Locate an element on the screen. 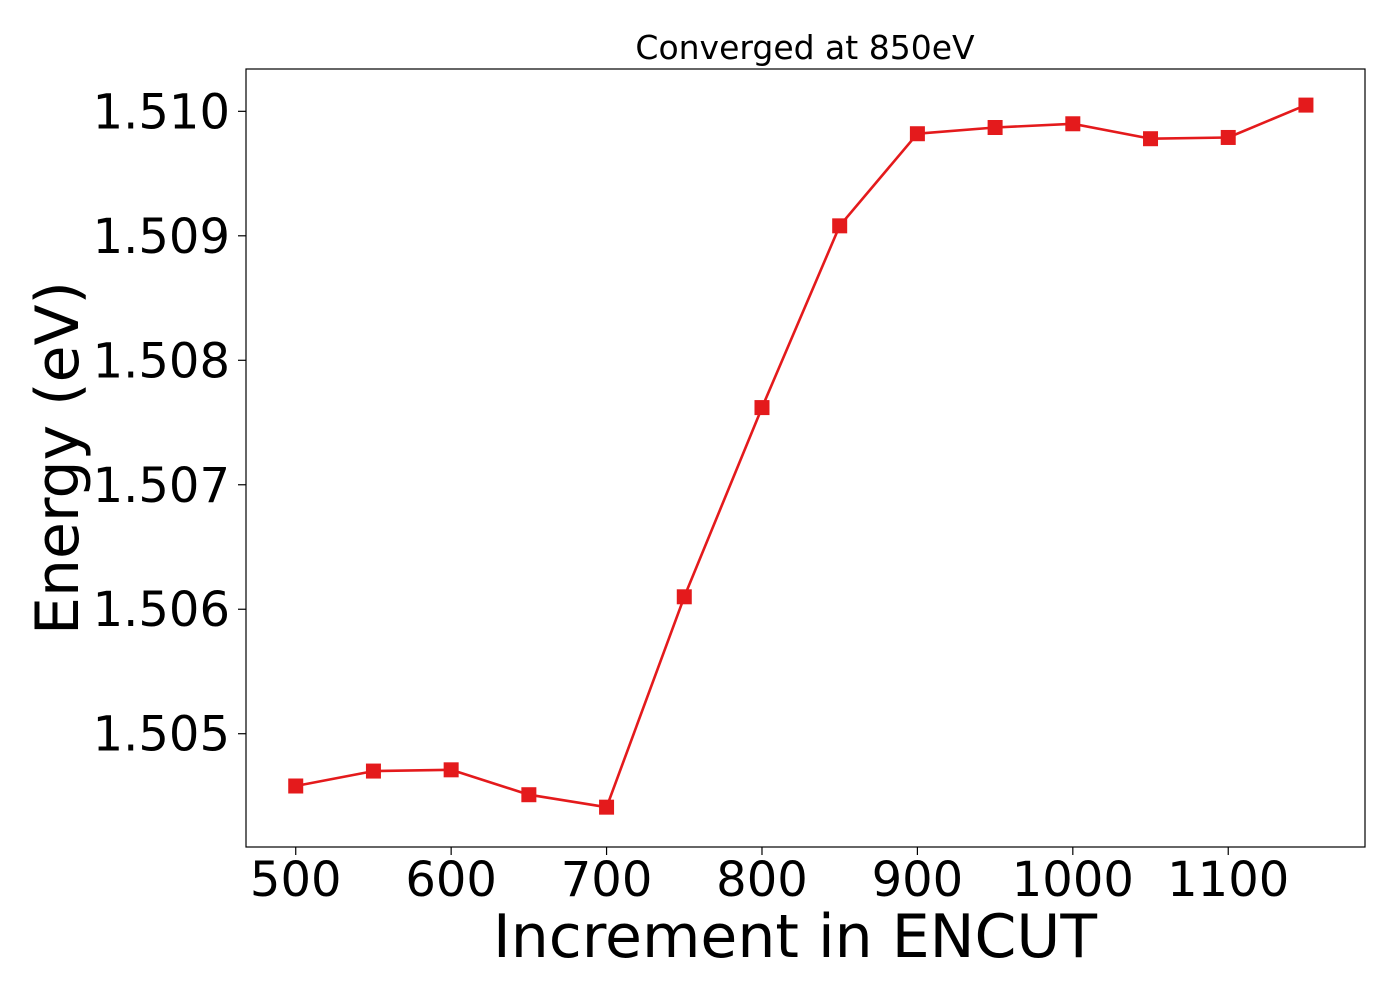  x-tick-label: 600 is located at coordinates (451, 880).